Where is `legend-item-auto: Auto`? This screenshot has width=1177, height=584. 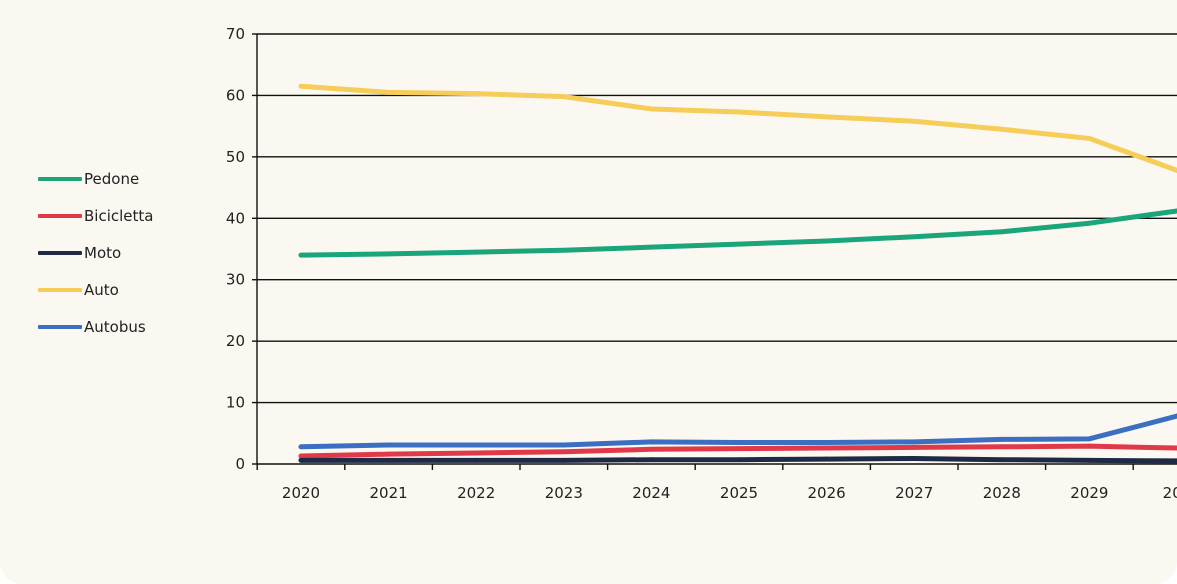 legend-item-auto: Auto is located at coordinates (118, 289).